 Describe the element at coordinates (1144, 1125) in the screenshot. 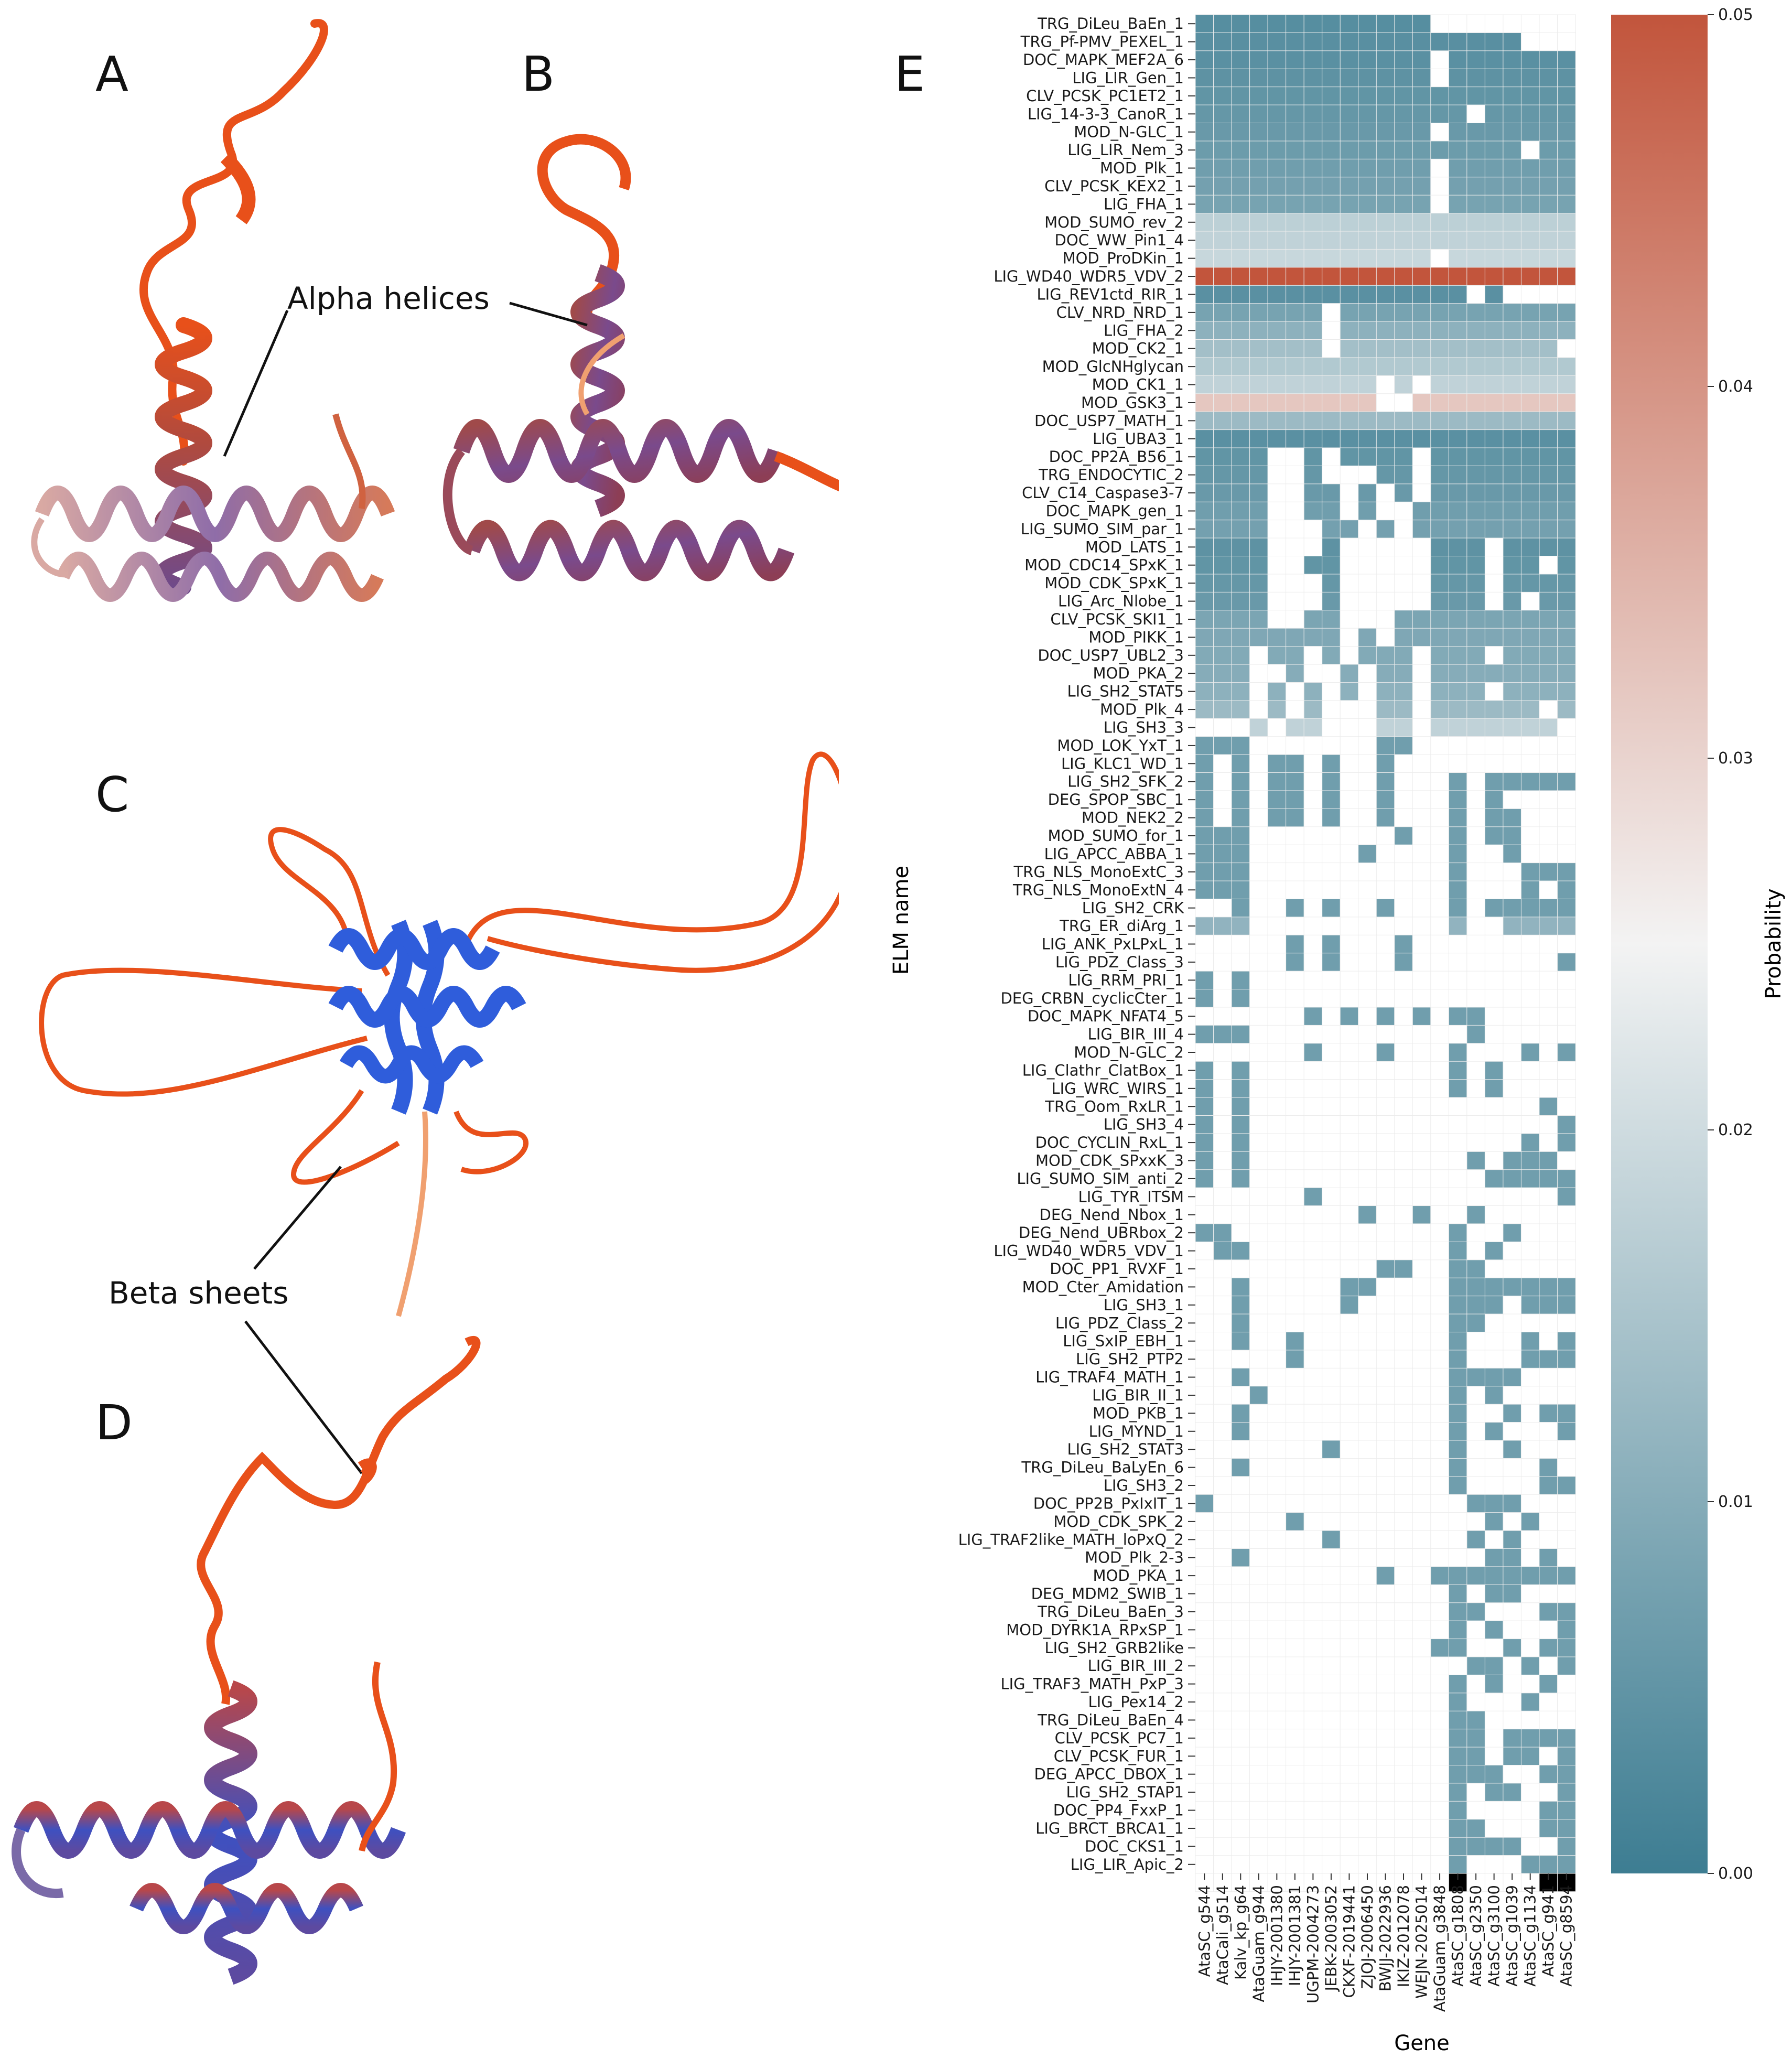

I see `elm-tick-label: LIG_SH3_4` at that location.